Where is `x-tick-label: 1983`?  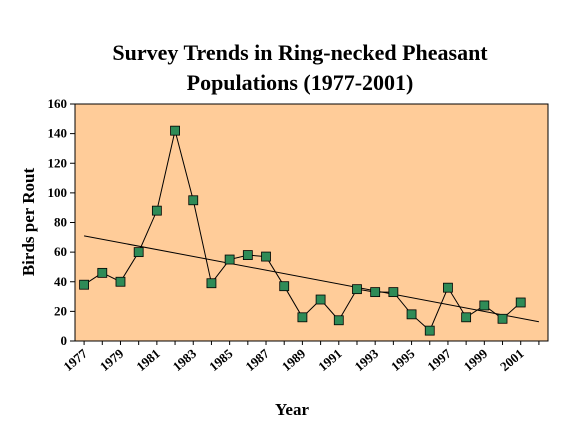
x-tick-label: 1983 is located at coordinates (185, 359).